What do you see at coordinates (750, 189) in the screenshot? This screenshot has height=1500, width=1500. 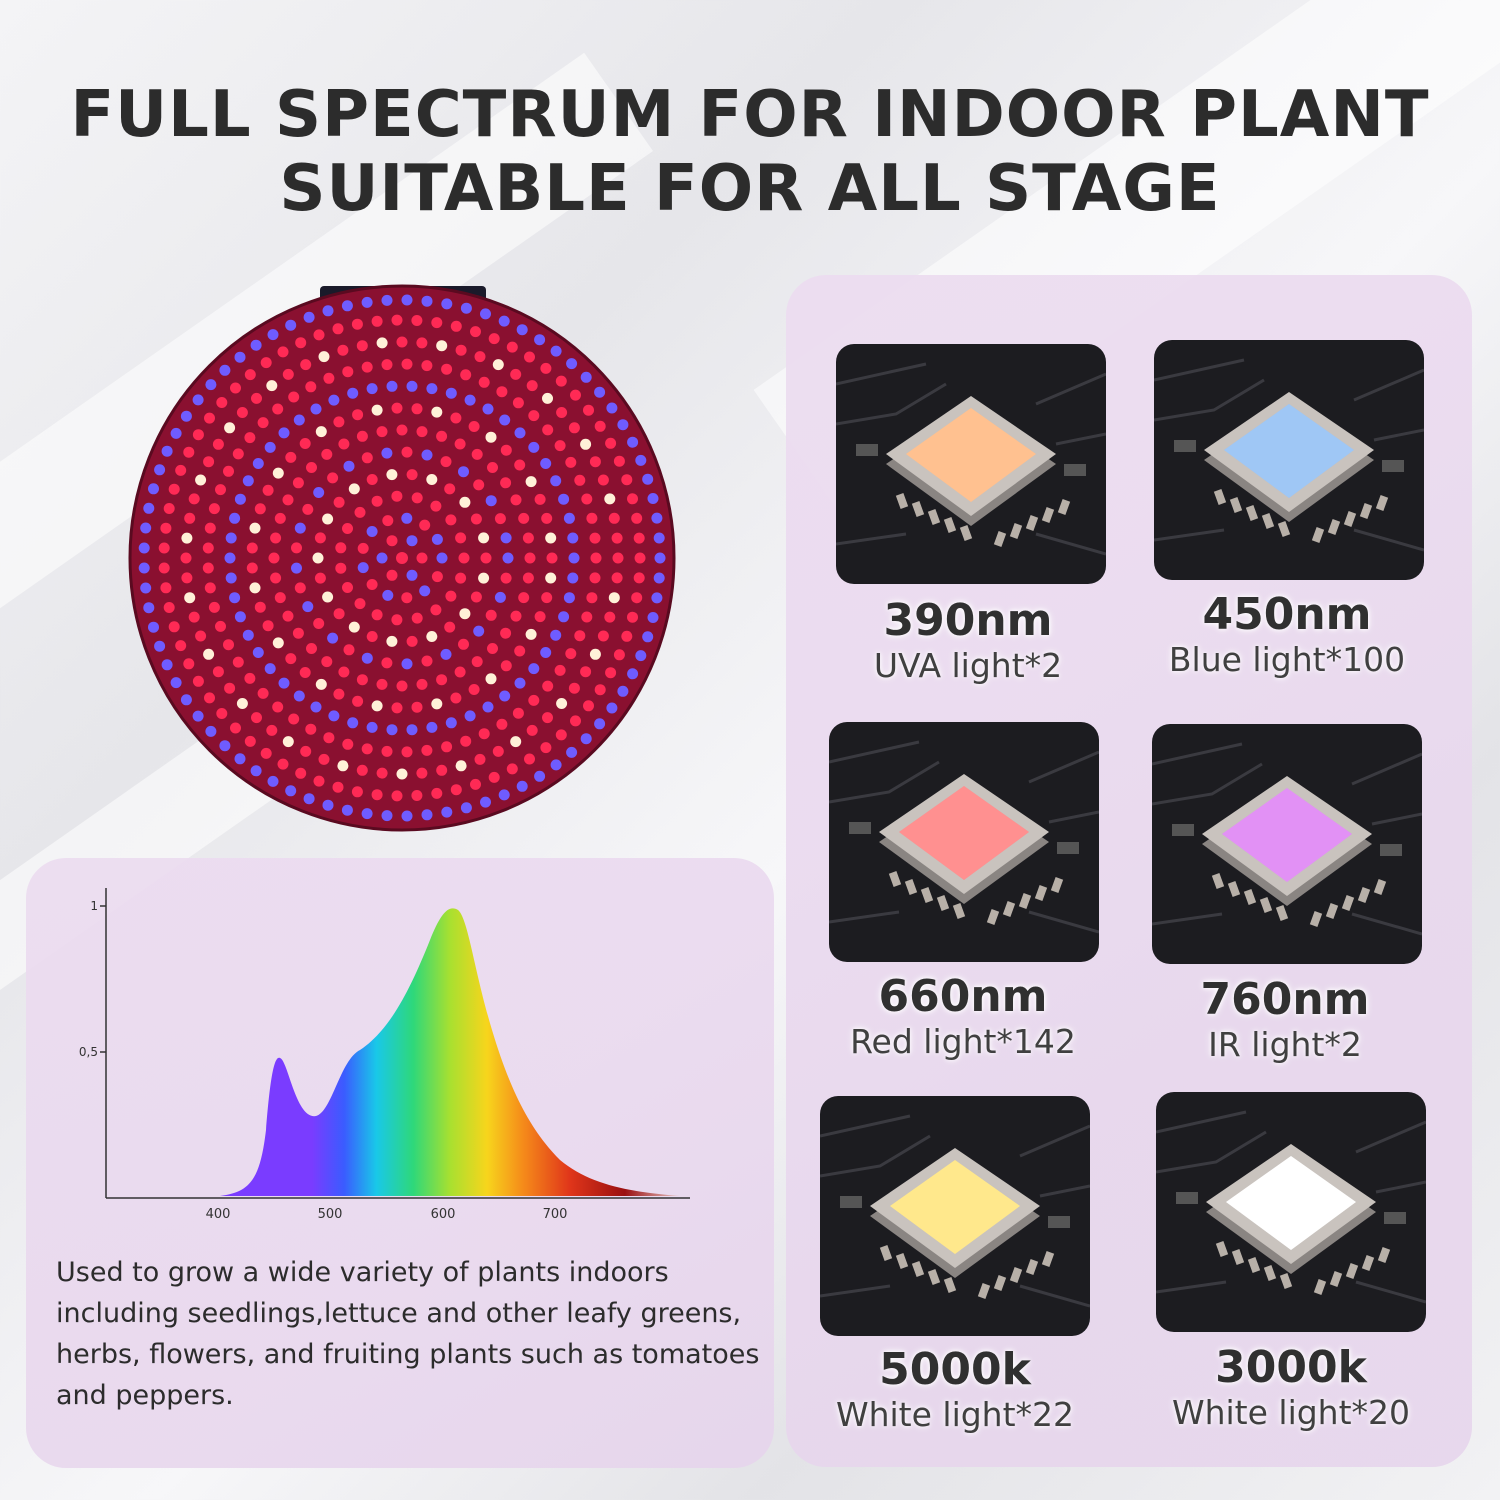 I see `title-line-2: SUITABLE FOR ALL STAGE` at bounding box center [750, 189].